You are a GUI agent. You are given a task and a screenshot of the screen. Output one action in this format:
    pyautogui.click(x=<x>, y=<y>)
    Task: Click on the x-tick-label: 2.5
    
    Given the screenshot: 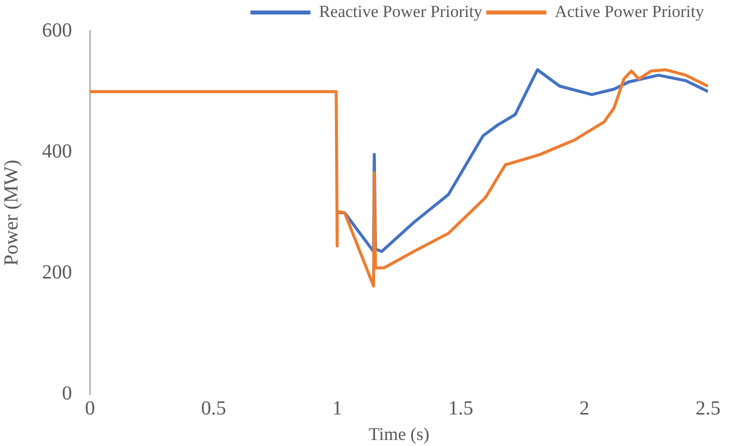 What is the action you would take?
    pyautogui.click(x=708, y=409)
    